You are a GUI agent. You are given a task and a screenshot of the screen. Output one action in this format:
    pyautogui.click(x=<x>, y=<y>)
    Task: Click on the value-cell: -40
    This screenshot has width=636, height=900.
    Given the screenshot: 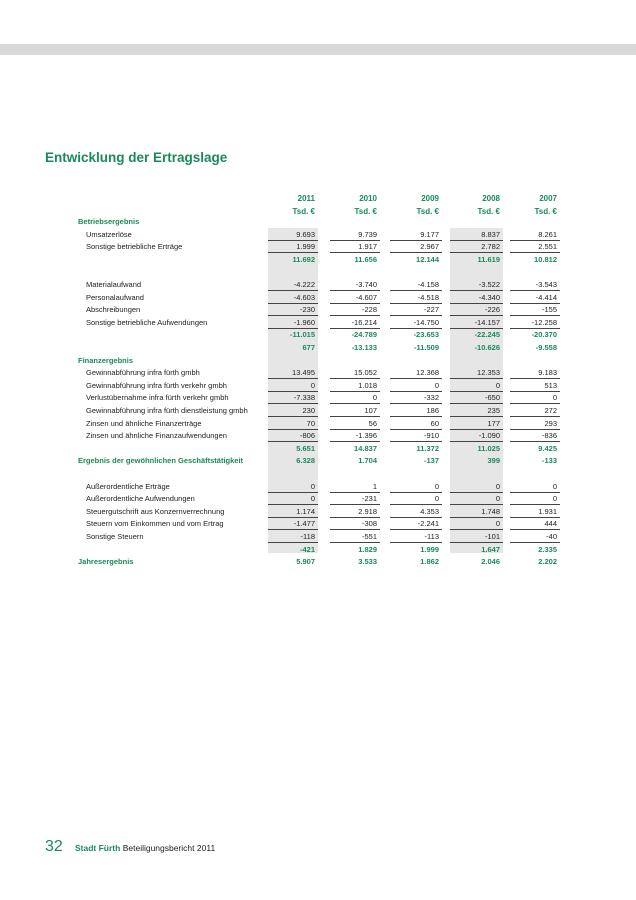 What is the action you would take?
    pyautogui.click(x=535, y=537)
    